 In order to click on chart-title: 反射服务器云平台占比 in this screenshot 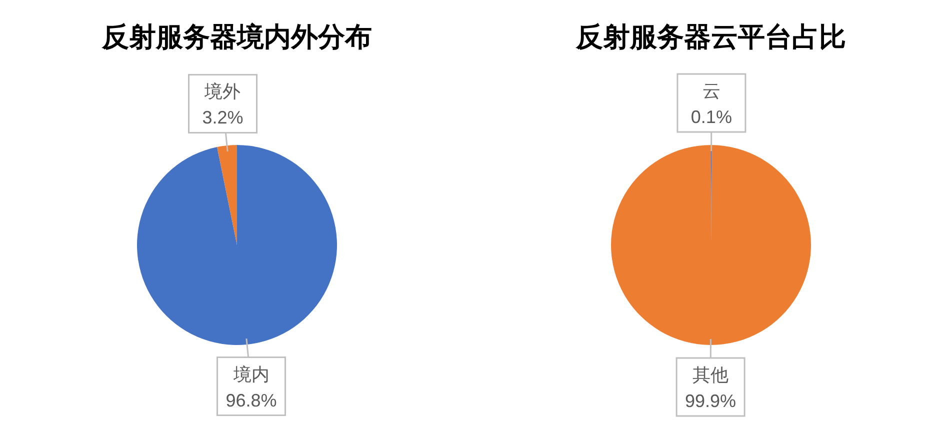, I will do `click(710, 37)`.